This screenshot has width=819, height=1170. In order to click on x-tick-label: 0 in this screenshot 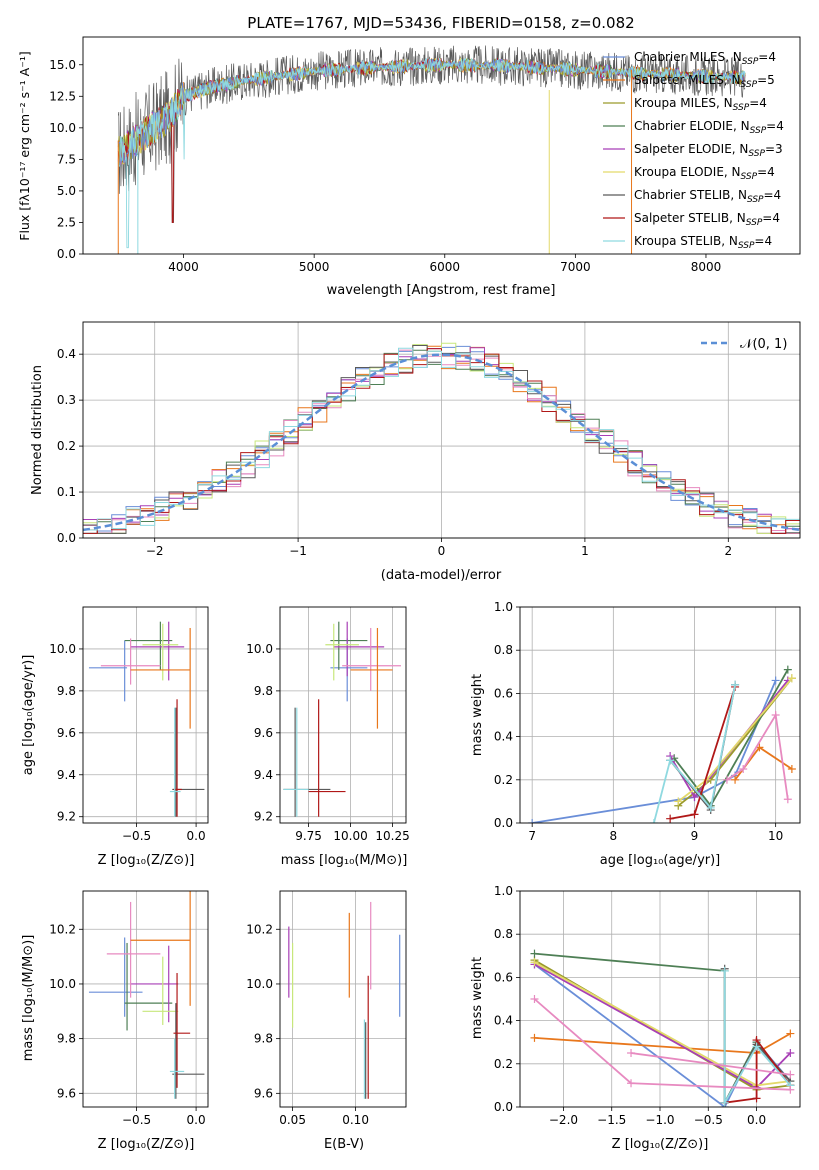, I will do `click(442, 551)`.